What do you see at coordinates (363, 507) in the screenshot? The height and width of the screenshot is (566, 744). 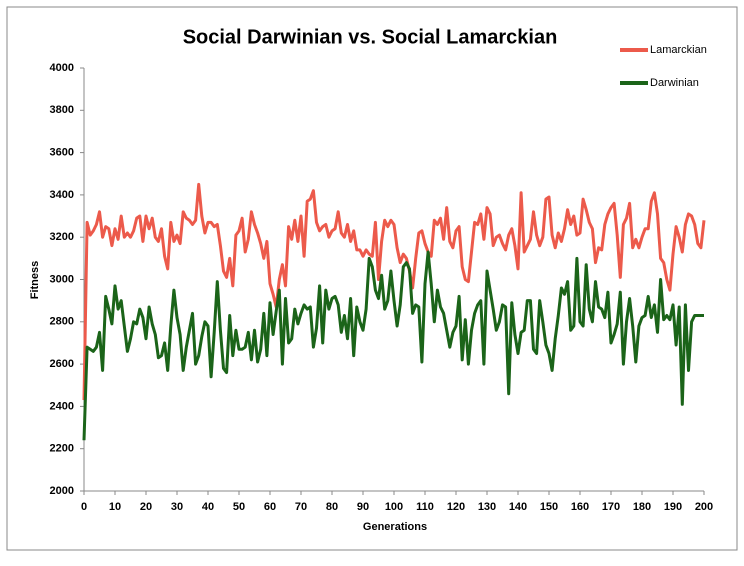 I see `x-tick-label: 90` at bounding box center [363, 507].